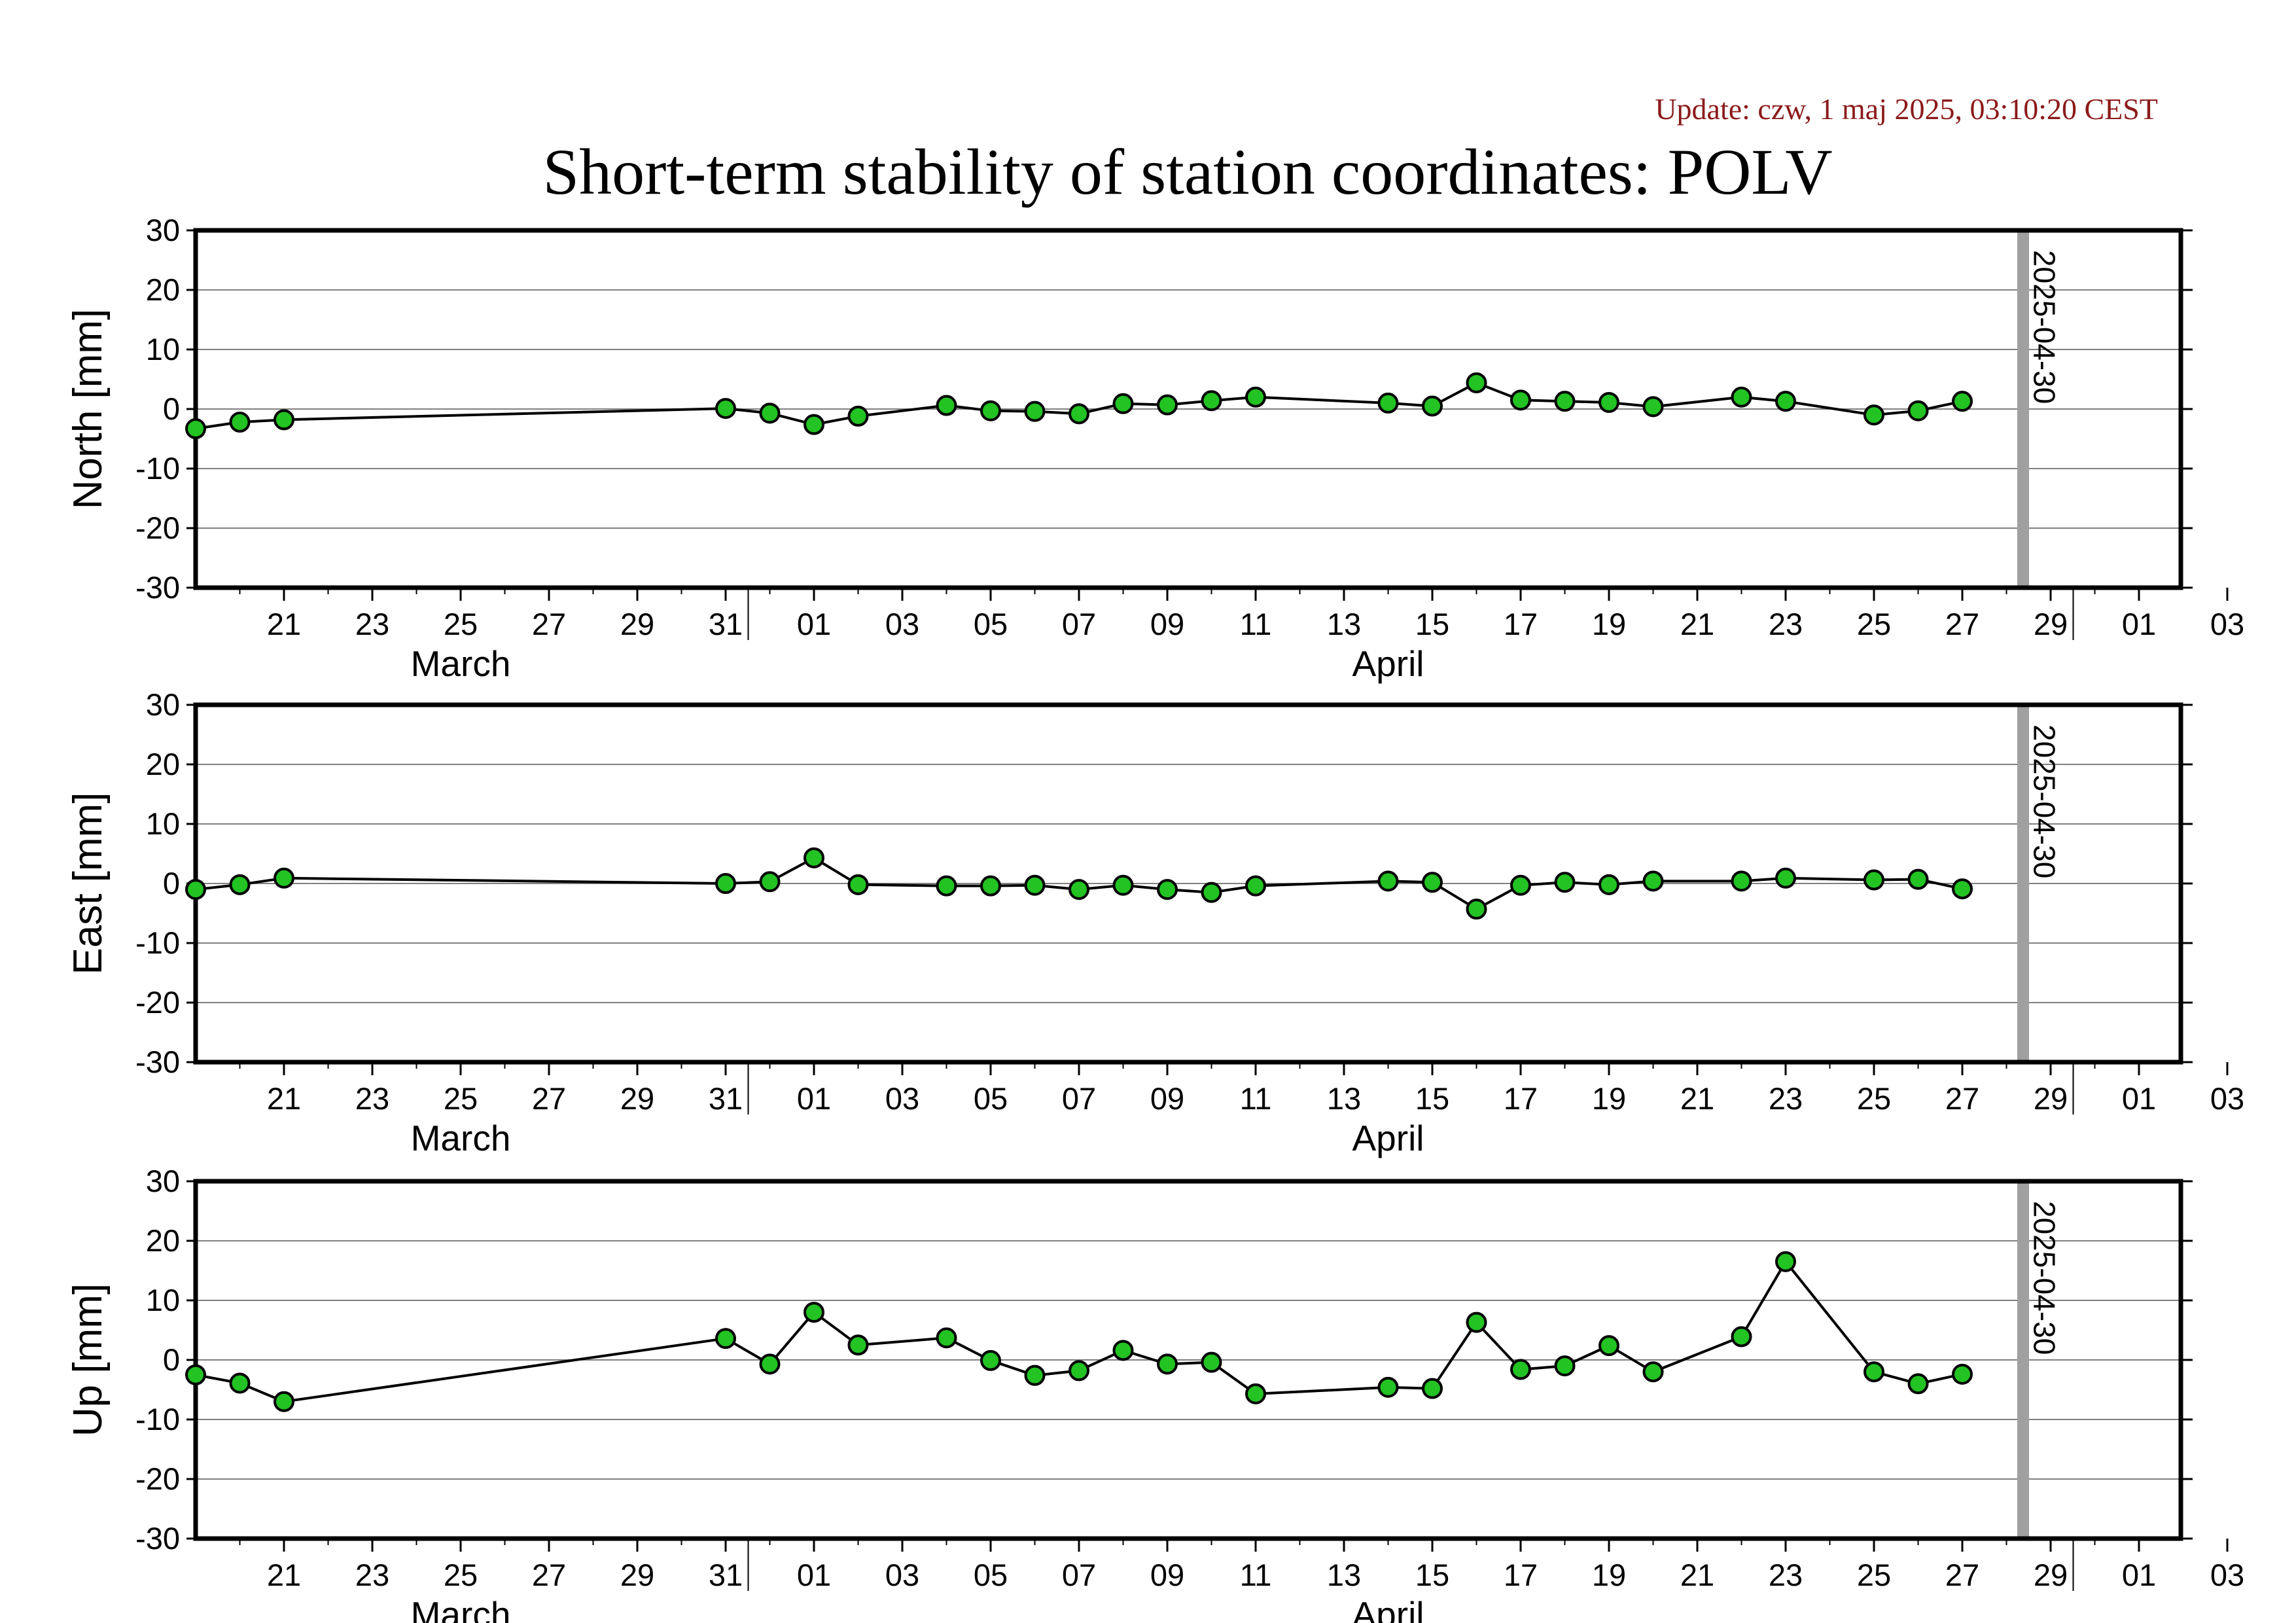 This screenshot has width=2296, height=1623. I want to click on y-tick-label: 0, so click(171, 1360).